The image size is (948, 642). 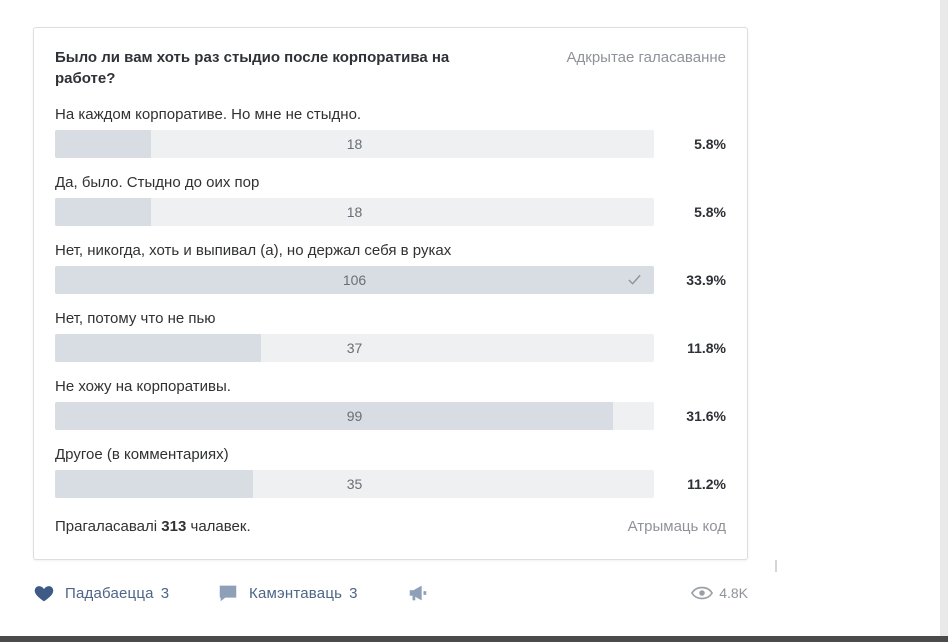 I want to click on answer-vote-count: 37, so click(x=354, y=348).